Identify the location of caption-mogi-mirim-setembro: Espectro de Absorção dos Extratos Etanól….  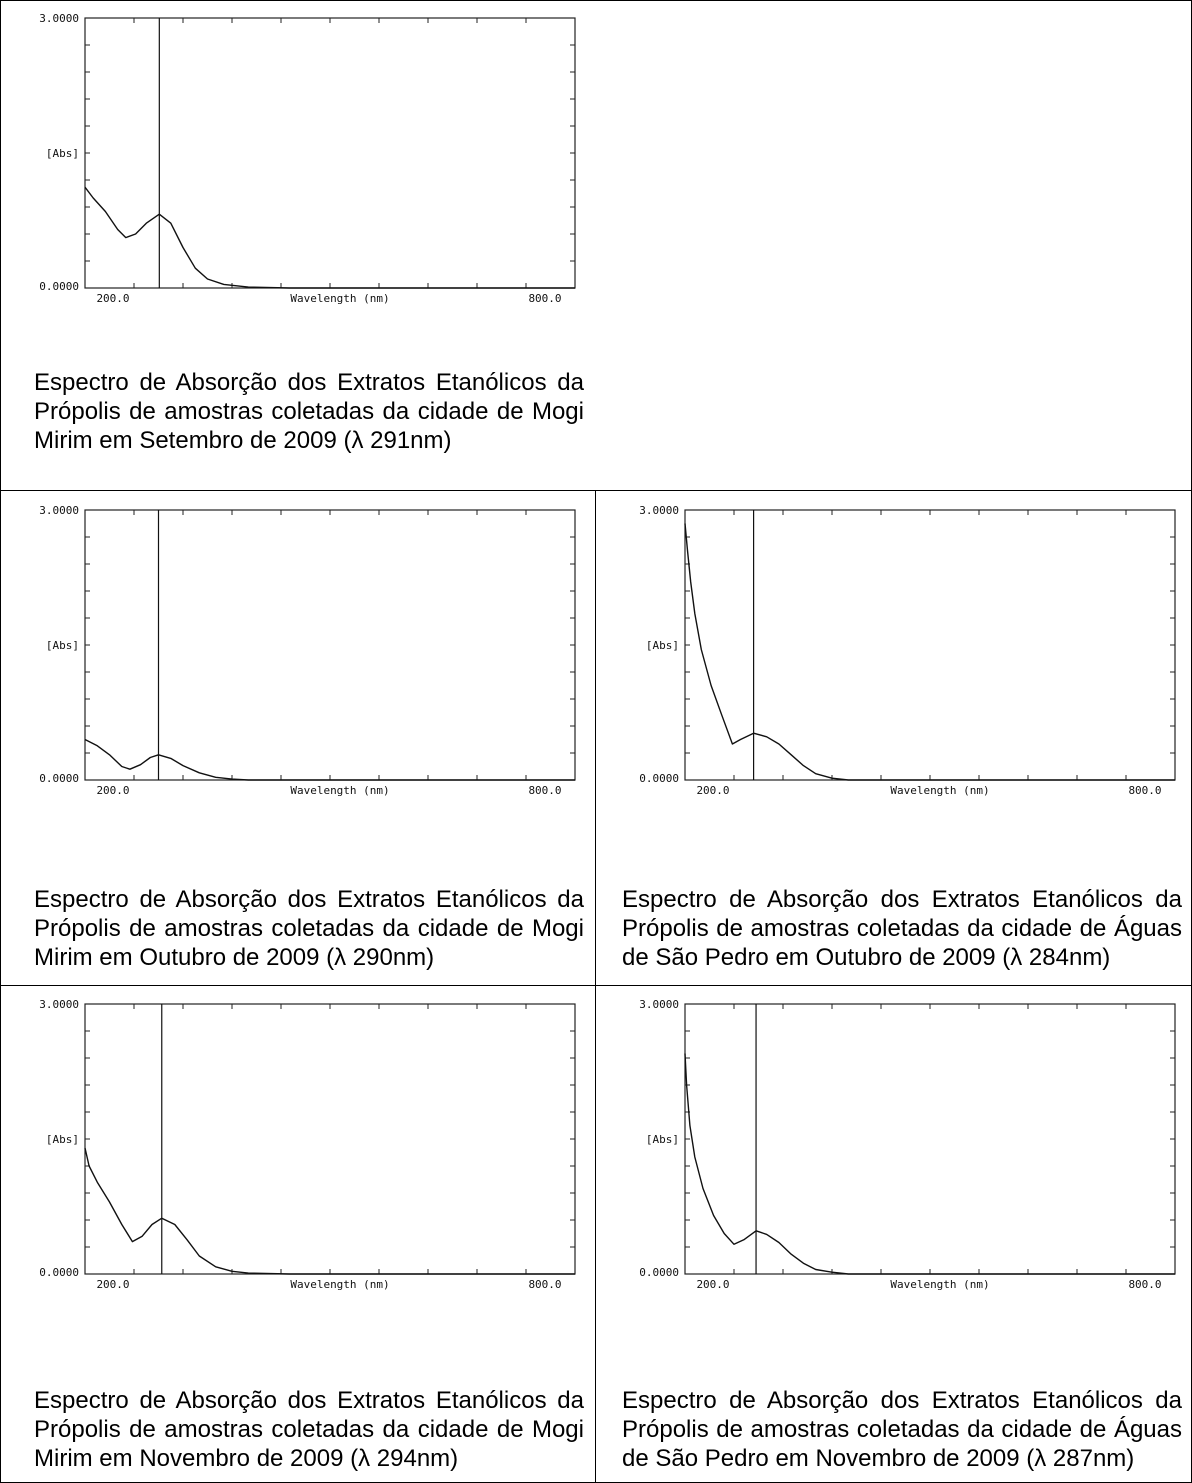
(309, 411).